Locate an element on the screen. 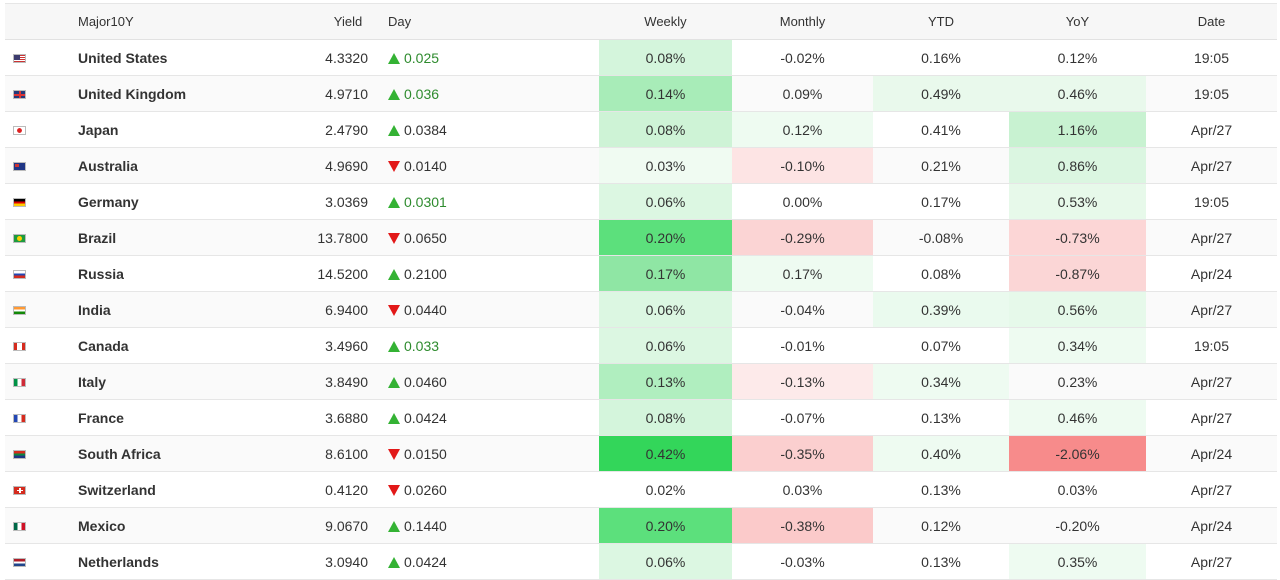 The width and height of the screenshot is (1280, 580). column-header-major10y: Major10Y is located at coordinates (158, 21).